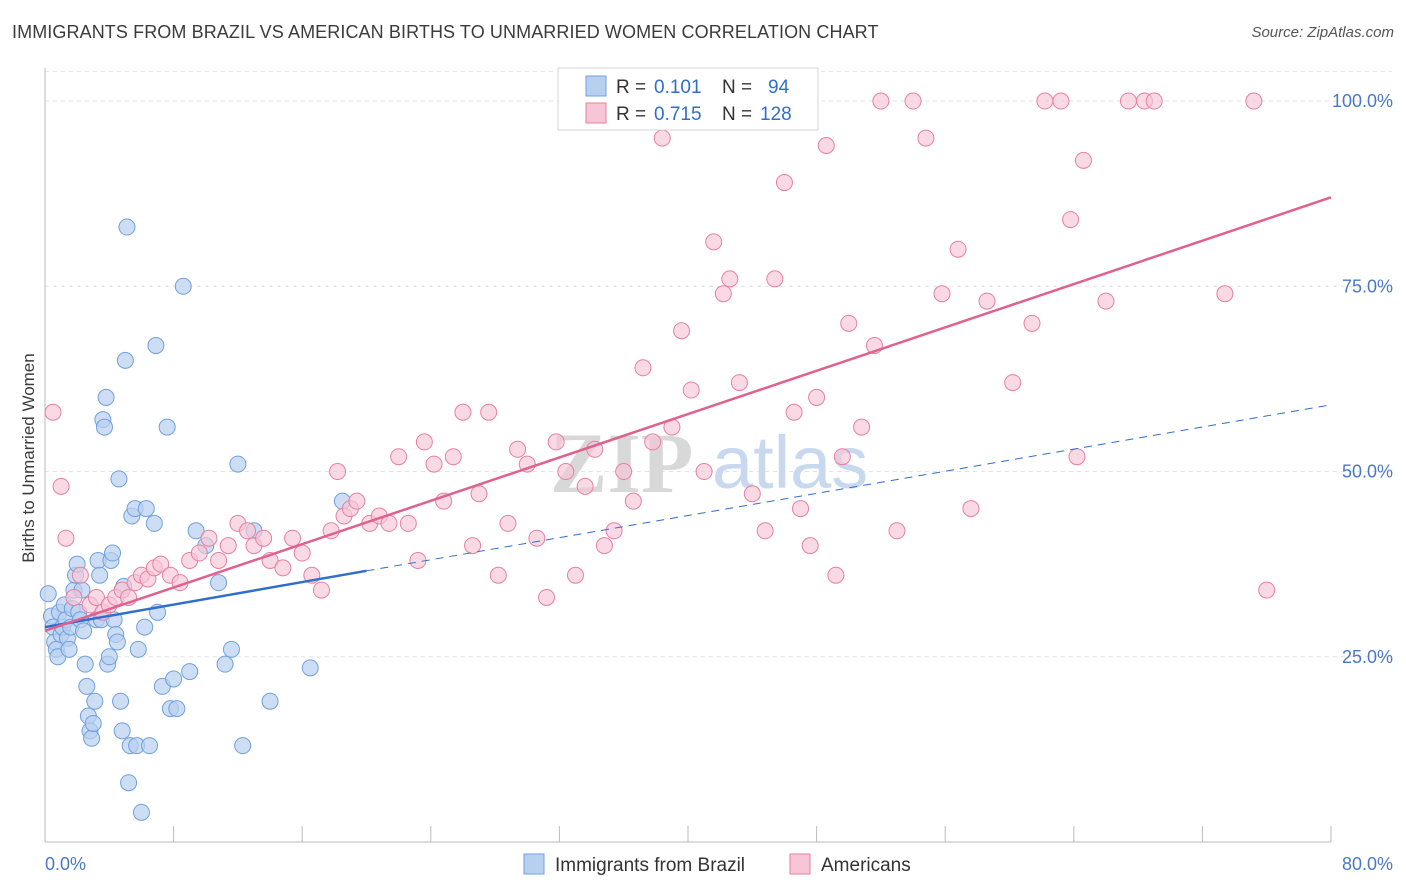  What do you see at coordinates (866, 865) in the screenshot?
I see `legend-bottom-label-americans: Americans` at bounding box center [866, 865].